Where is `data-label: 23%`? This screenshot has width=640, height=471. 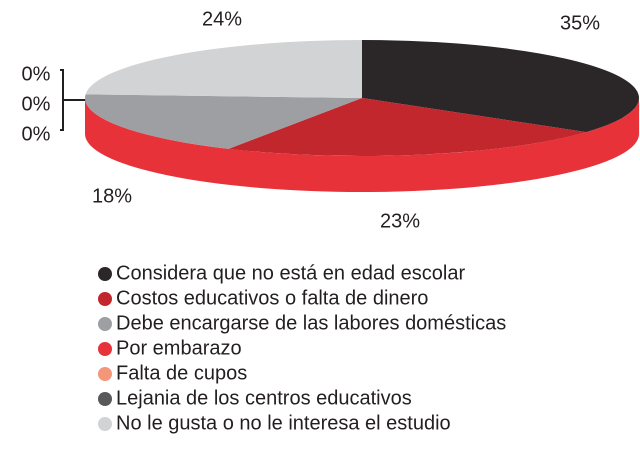 data-label: 23% is located at coordinates (400, 221).